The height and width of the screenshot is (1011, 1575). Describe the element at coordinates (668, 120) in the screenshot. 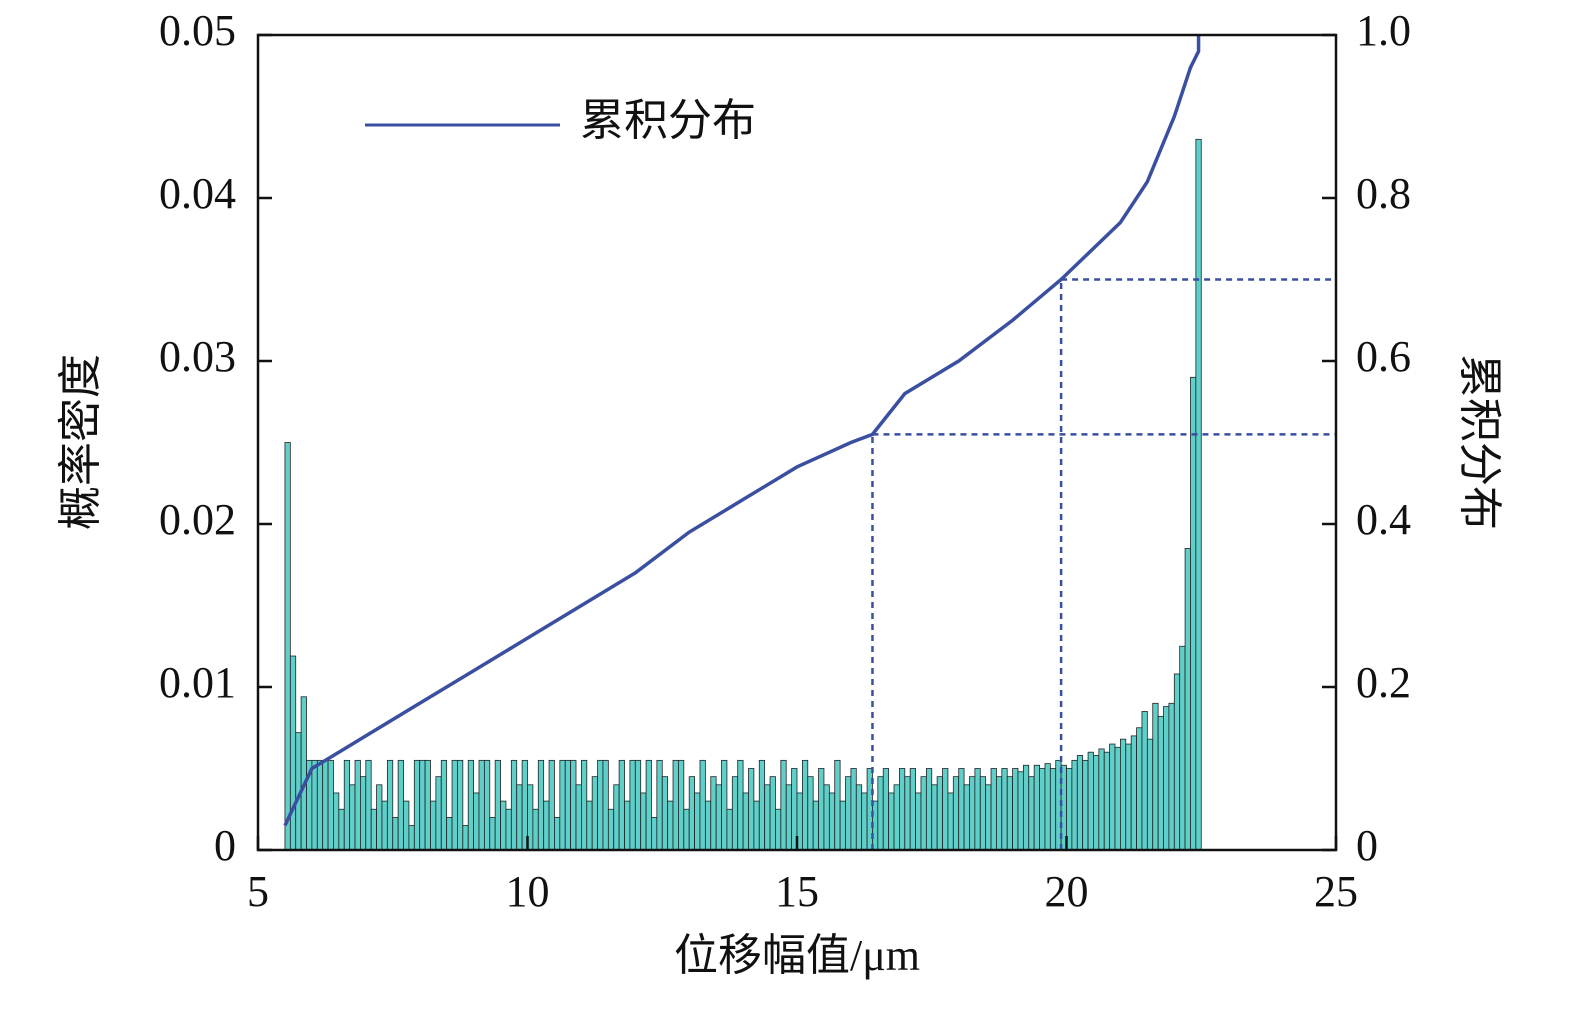

I see `legend-label: 累积分布` at that location.